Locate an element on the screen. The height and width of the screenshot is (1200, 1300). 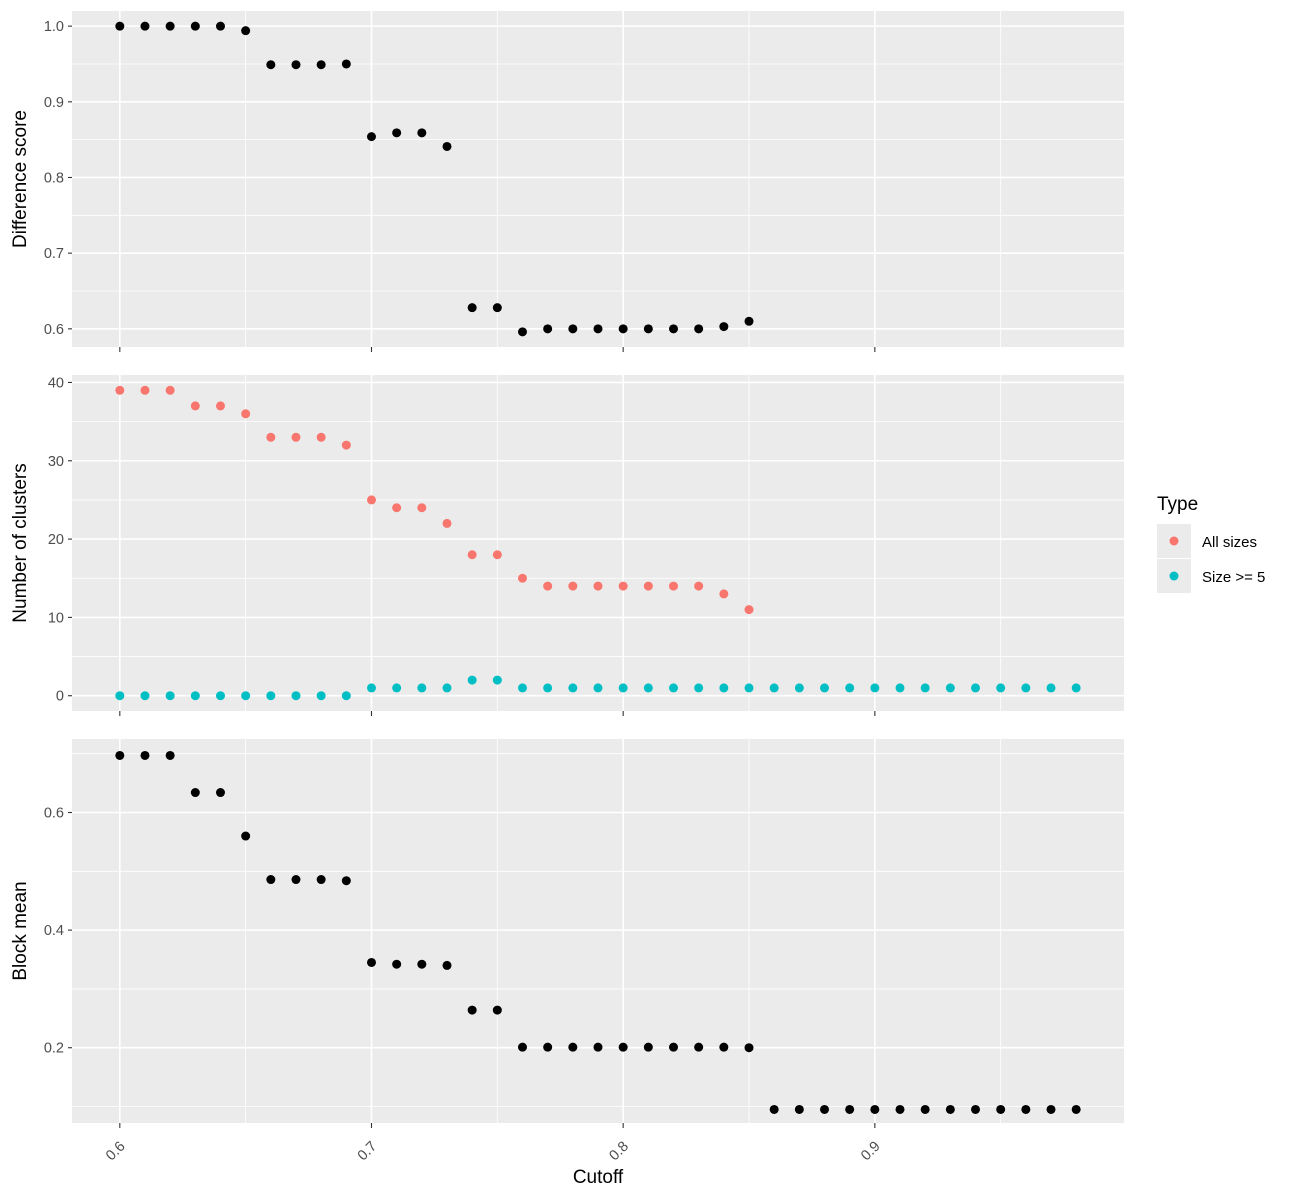
y-tick-label: 1.0 is located at coordinates (54, 27).